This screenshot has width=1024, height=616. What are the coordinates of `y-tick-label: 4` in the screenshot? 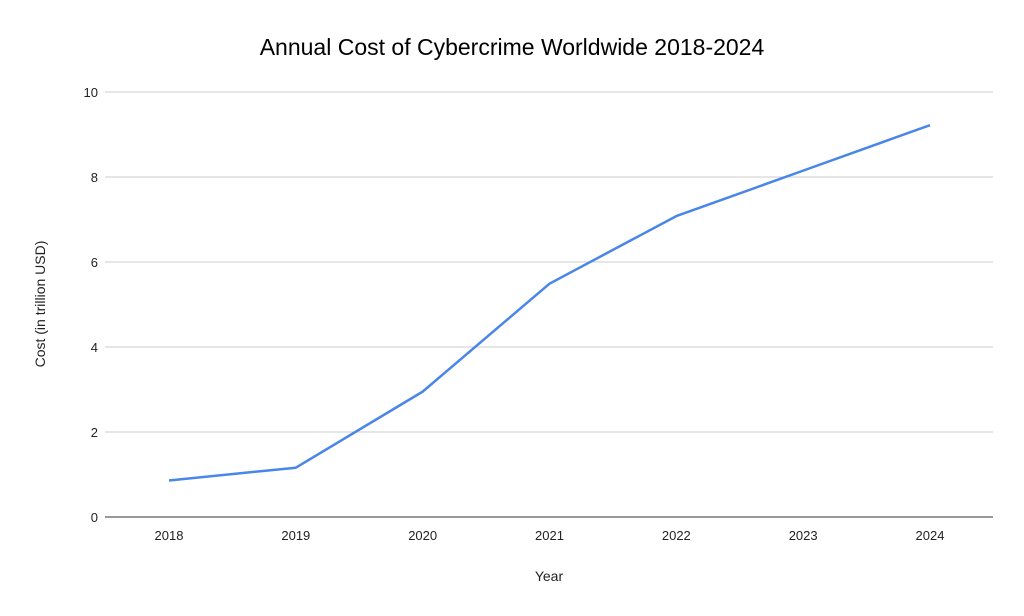 It's located at (94, 347).